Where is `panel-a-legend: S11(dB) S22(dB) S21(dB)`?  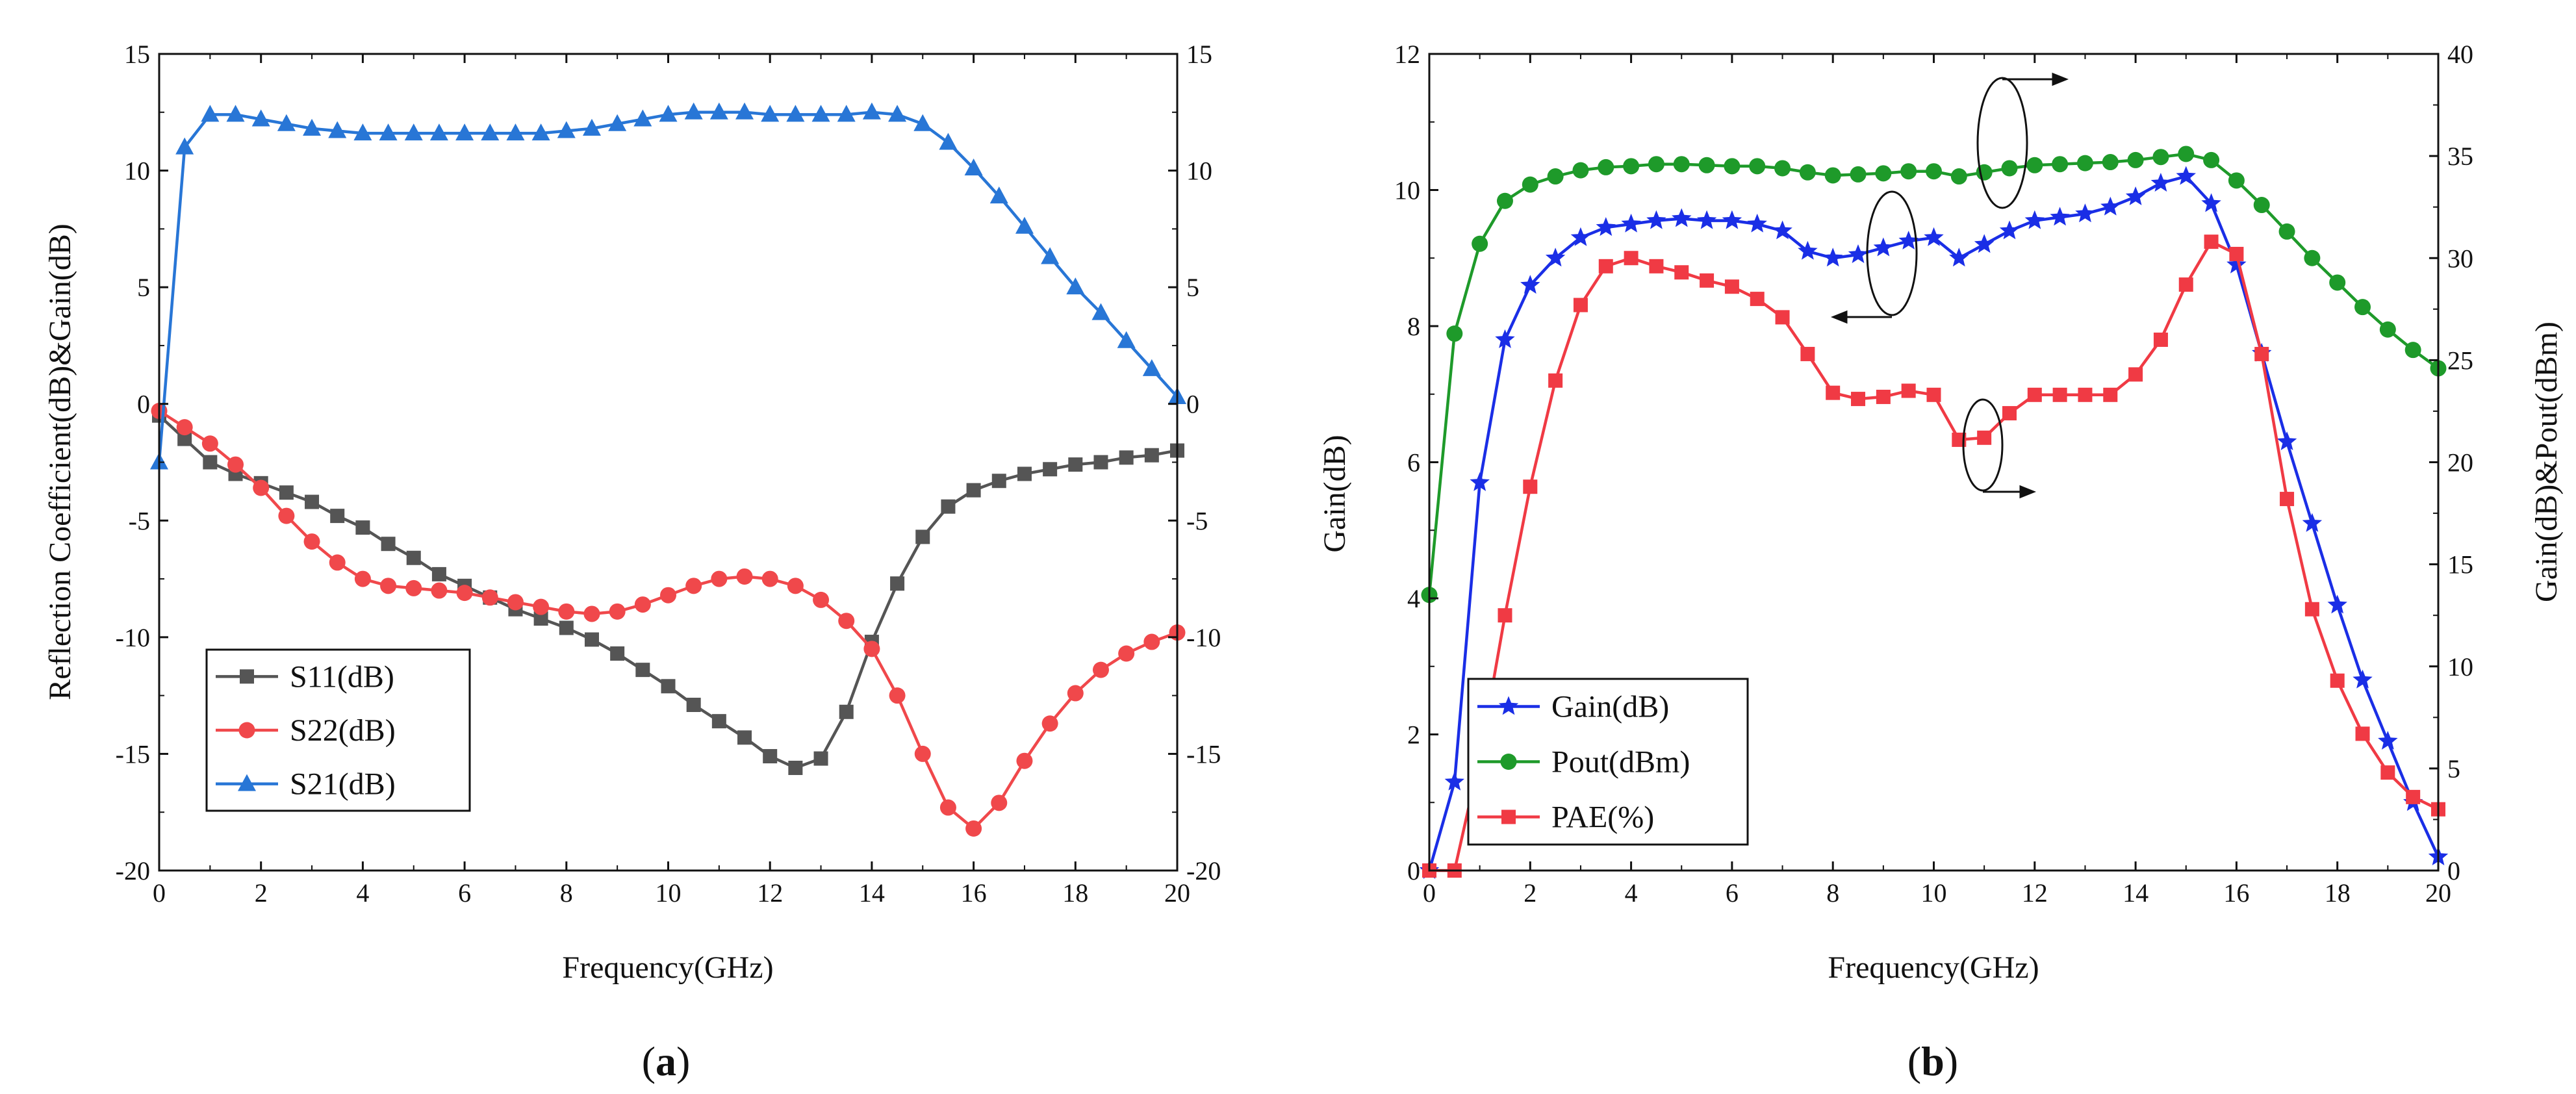 panel-a-legend: S11(dB) S22(dB) S21(dB) is located at coordinates (338, 730).